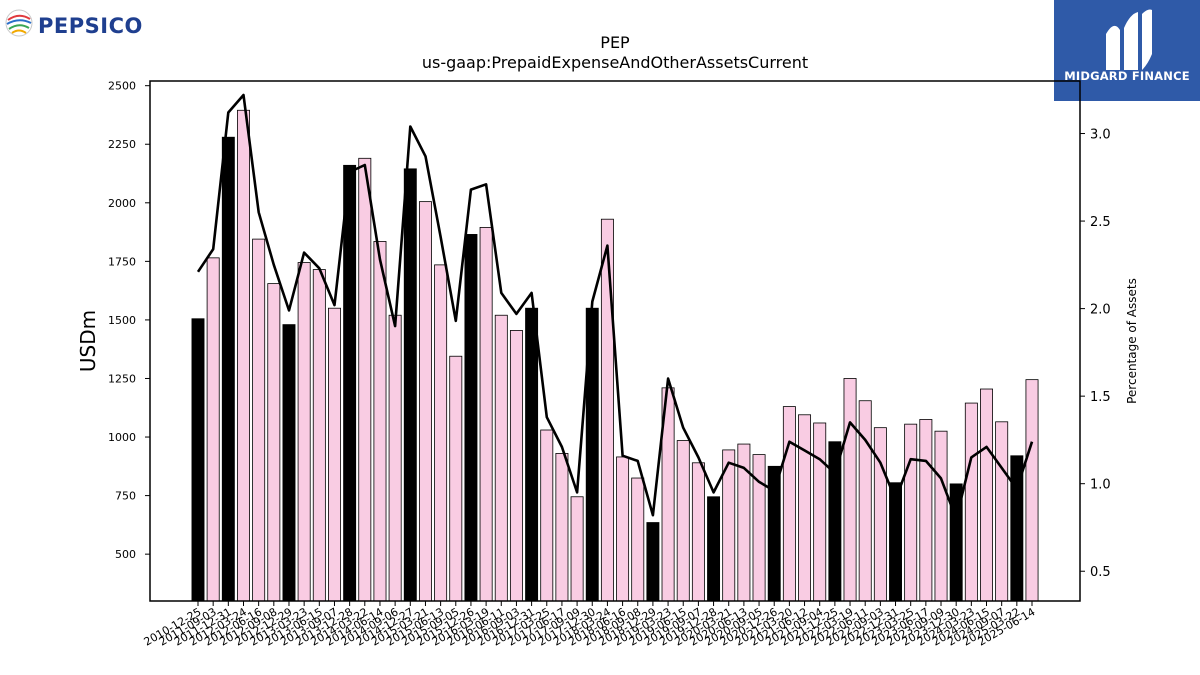 The image size is (1200, 675). What do you see at coordinates (122, 86) in the screenshot?
I see `y-tick-label: 2500` at bounding box center [122, 86].